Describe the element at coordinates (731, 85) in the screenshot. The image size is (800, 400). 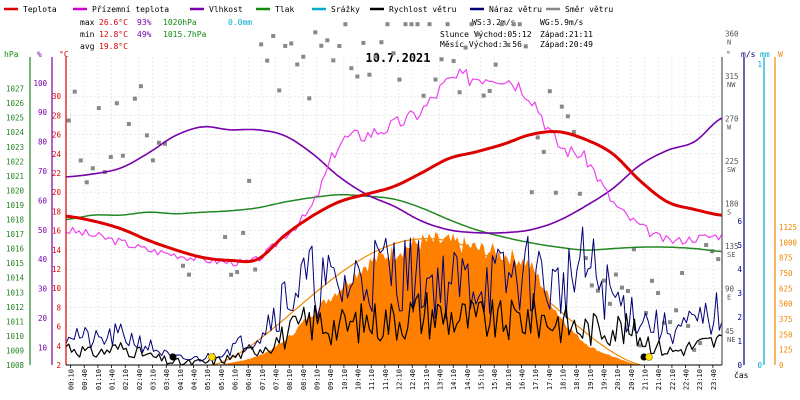
I see `wind-dir-compass-label: NW` at that location.